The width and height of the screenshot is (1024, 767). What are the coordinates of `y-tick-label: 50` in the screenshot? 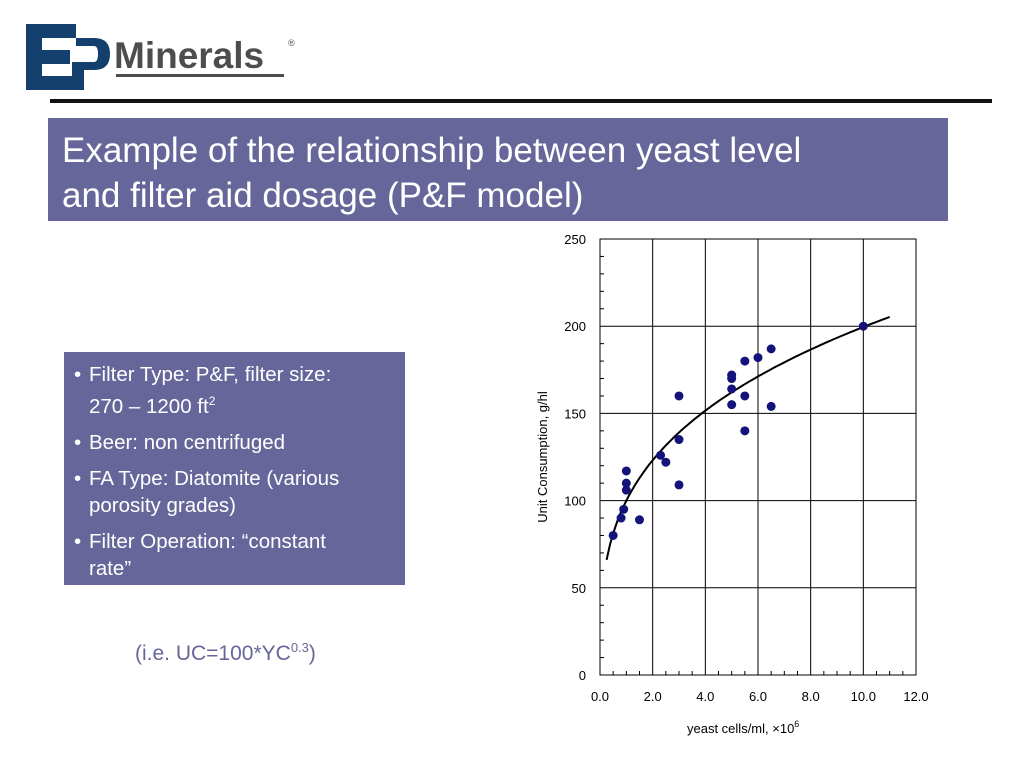 It's located at (579, 588).